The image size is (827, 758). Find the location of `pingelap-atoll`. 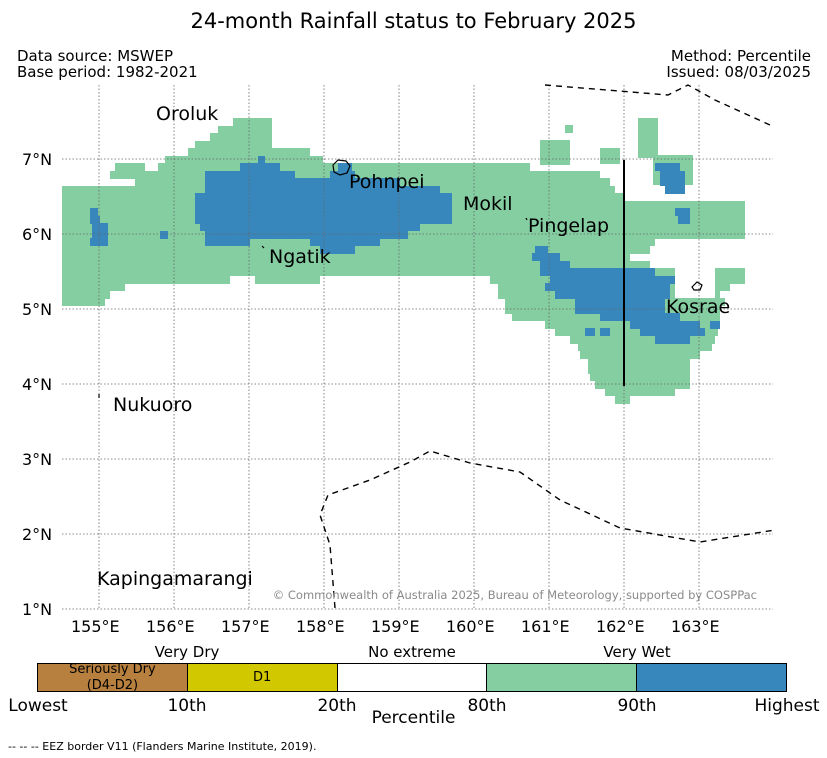

pingelap-atoll is located at coordinates (526, 219).